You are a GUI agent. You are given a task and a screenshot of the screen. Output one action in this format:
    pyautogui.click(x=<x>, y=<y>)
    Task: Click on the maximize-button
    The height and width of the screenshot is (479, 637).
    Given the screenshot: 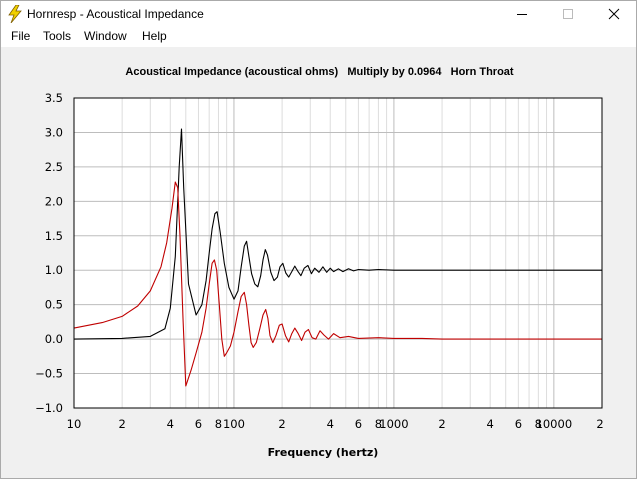 What is the action you would take?
    pyautogui.click(x=568, y=14)
    